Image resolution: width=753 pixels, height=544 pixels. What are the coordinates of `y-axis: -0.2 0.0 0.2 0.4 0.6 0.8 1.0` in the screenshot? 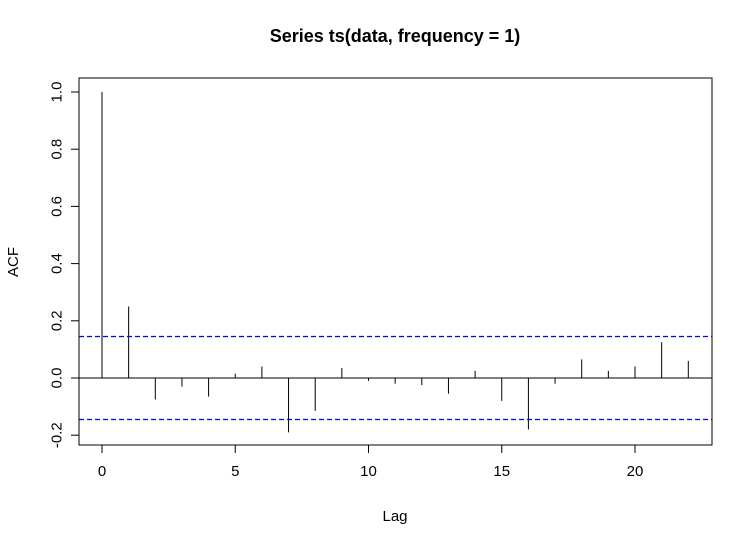 It's located at (64, 265).